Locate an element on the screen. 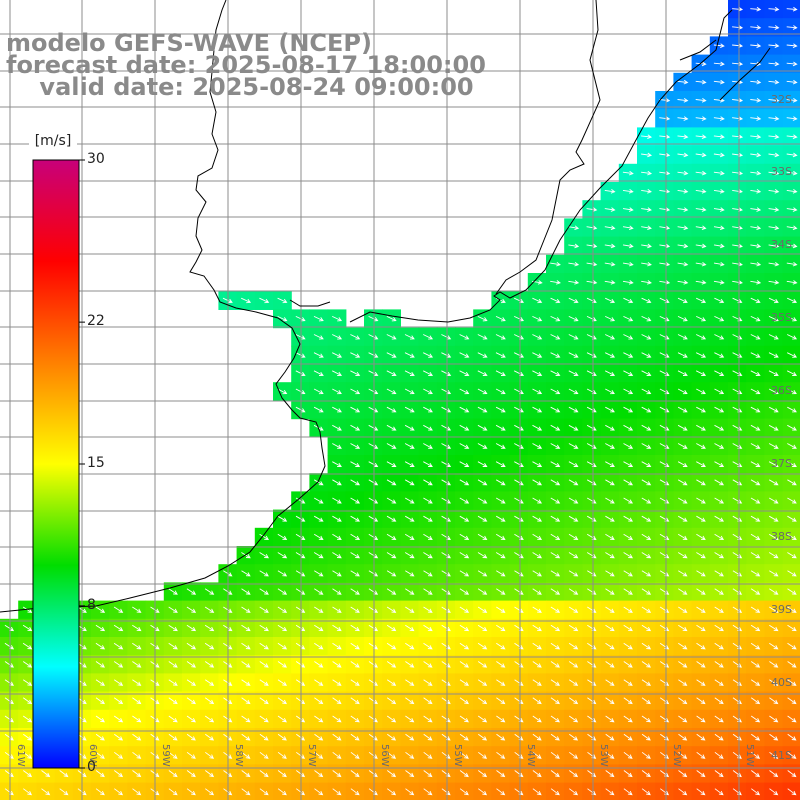 The width and height of the screenshot is (800, 800). latitude-label: 37S is located at coordinates (781, 463).